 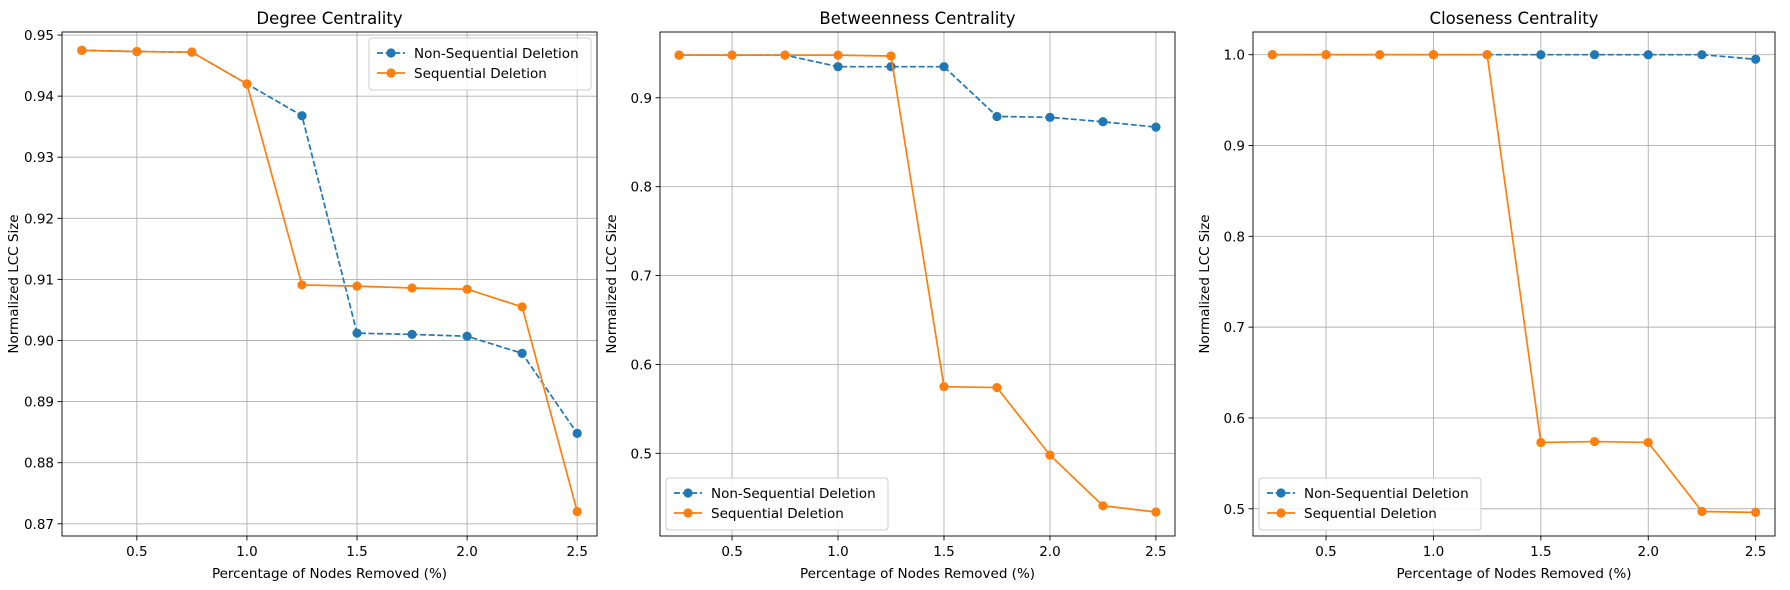 What do you see at coordinates (39, 525) in the screenshot?
I see `y-tick-label: 0.87` at bounding box center [39, 525].